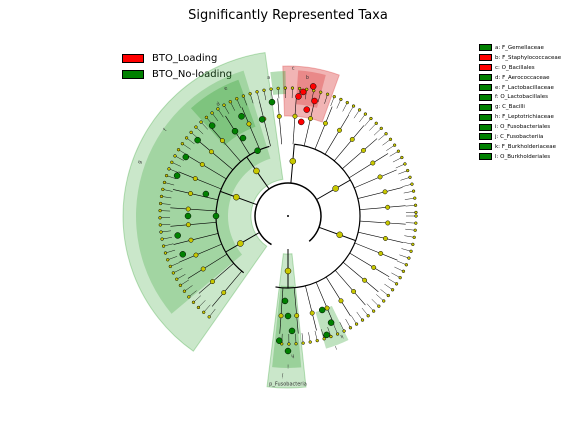  Describe the element at coordinates (528, 57) in the screenshot. I see `taxa-label: b: F_Staphylococcaceae` at that location.